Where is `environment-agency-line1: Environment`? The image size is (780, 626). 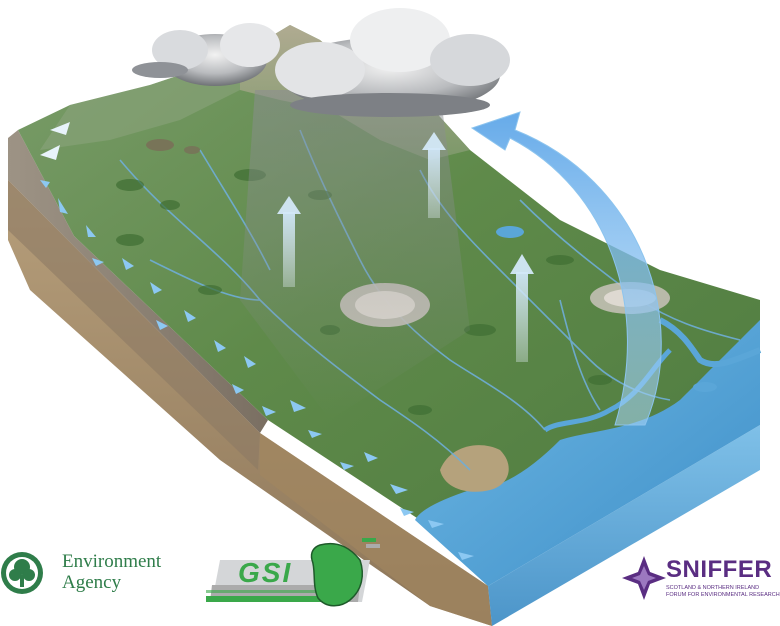 environment-agency-line1: Environment is located at coordinates (112, 561).